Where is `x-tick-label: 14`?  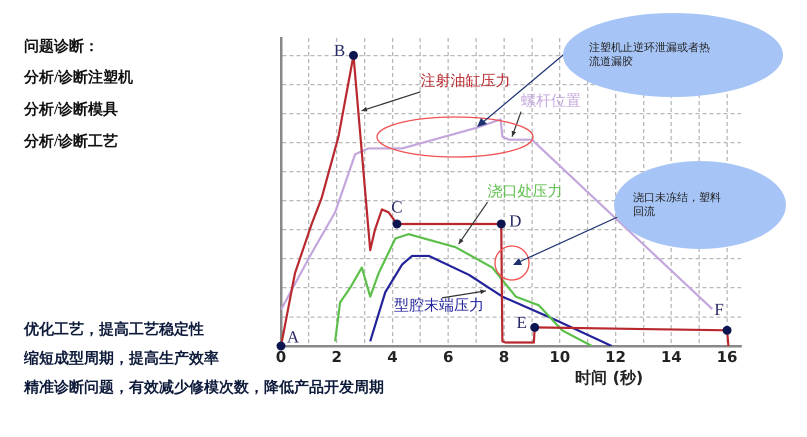 x-tick-label: 14 is located at coordinates (671, 357).